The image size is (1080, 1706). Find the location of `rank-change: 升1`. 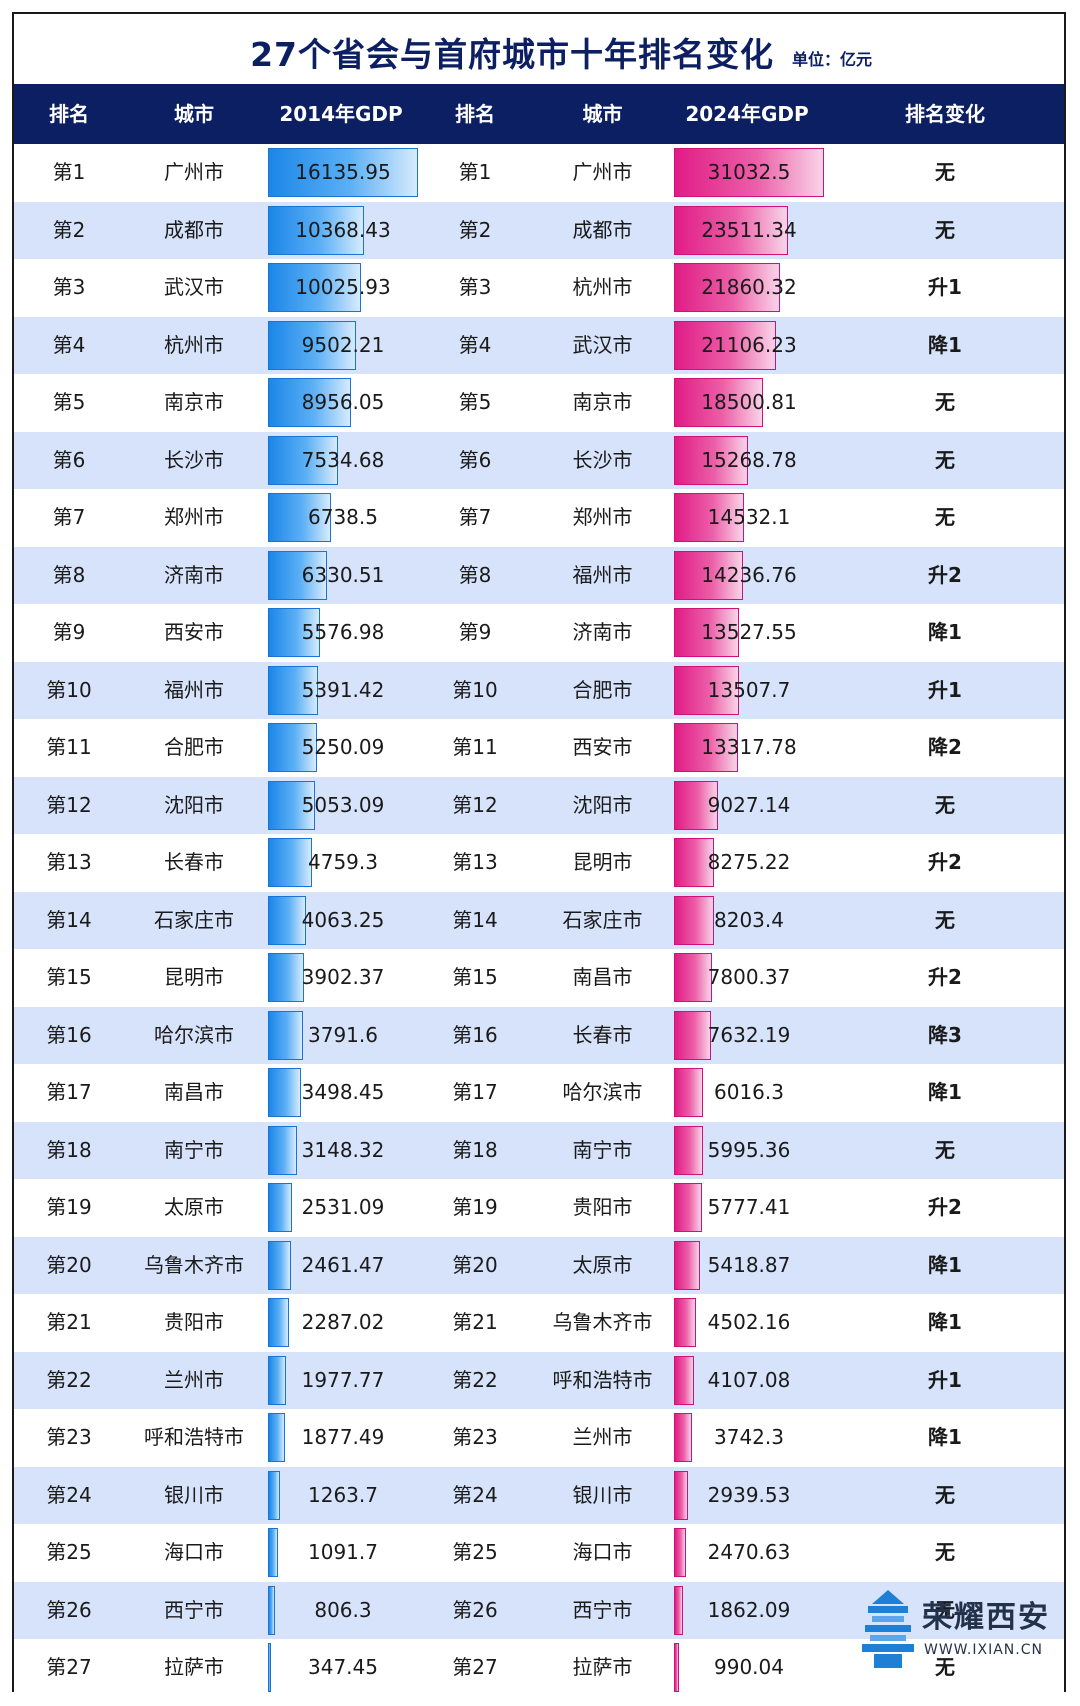

rank-change: 升1 is located at coordinates (945, 1379).